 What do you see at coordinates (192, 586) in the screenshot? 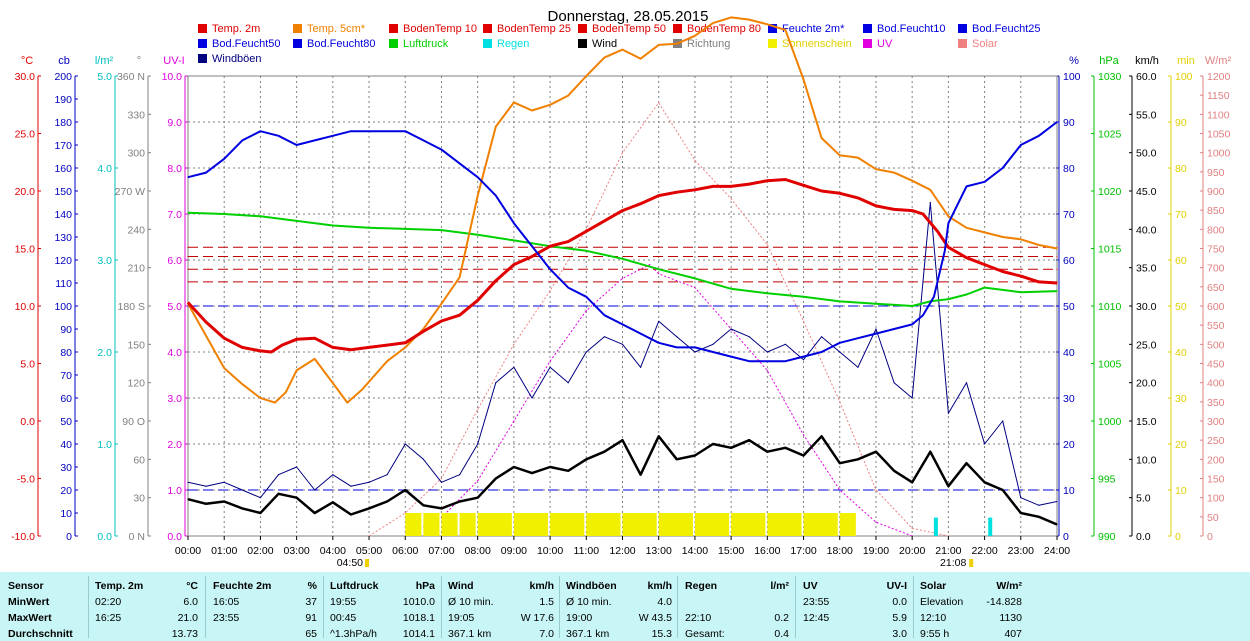
I see `stats-header-temp-unit: °C` at bounding box center [192, 586].